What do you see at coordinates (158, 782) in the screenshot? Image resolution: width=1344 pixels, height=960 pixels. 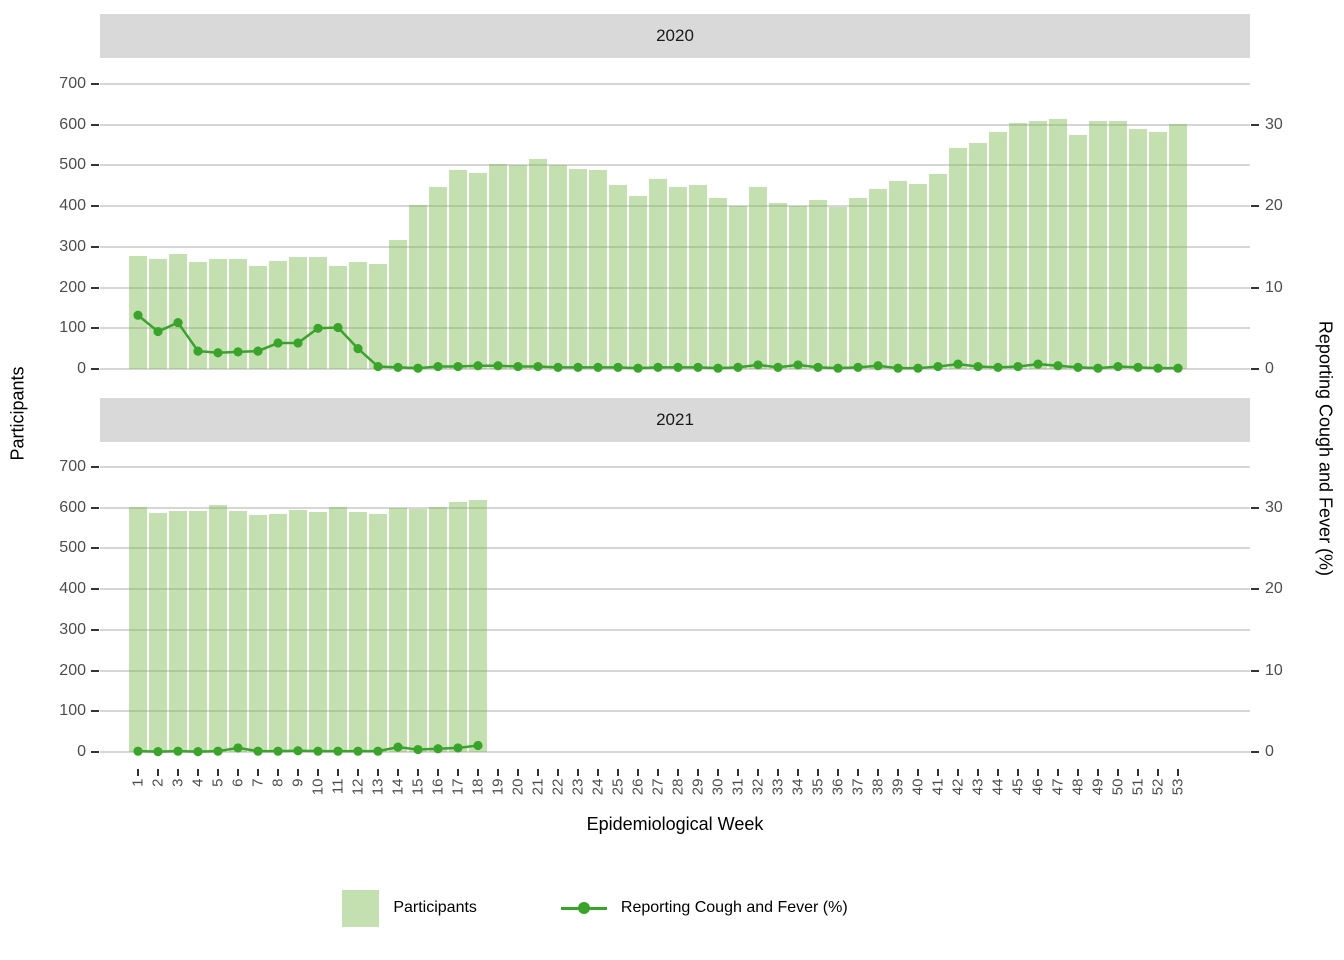 I see `x-tick-label-2: 2` at bounding box center [158, 782].